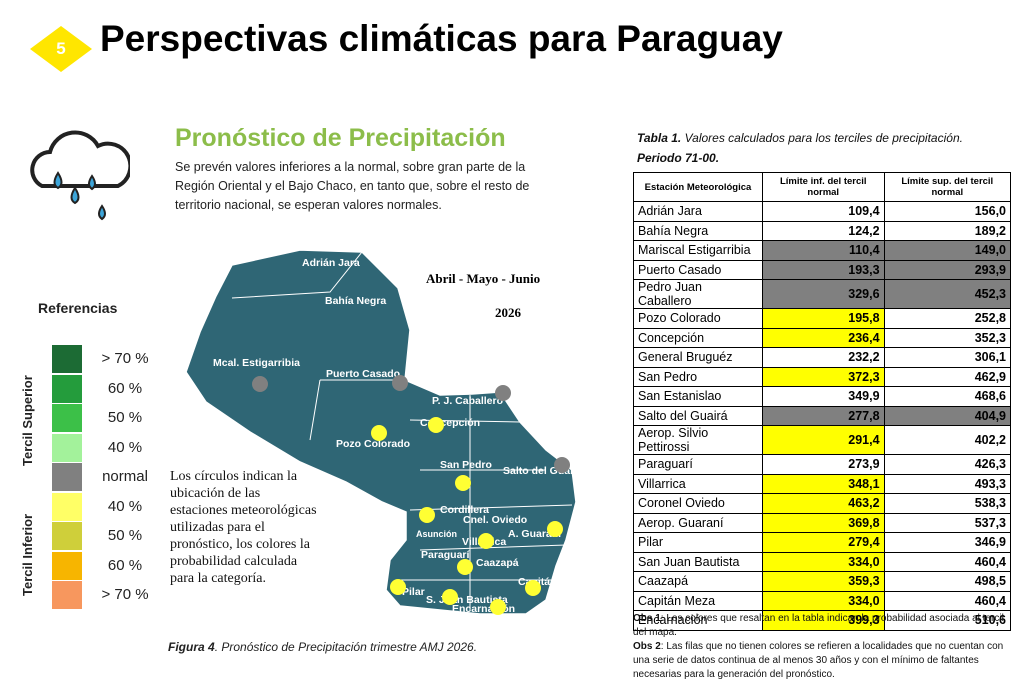  What do you see at coordinates (947, 187) in the screenshot?
I see `column-header: Límite sup. del tercil normal` at bounding box center [947, 187].